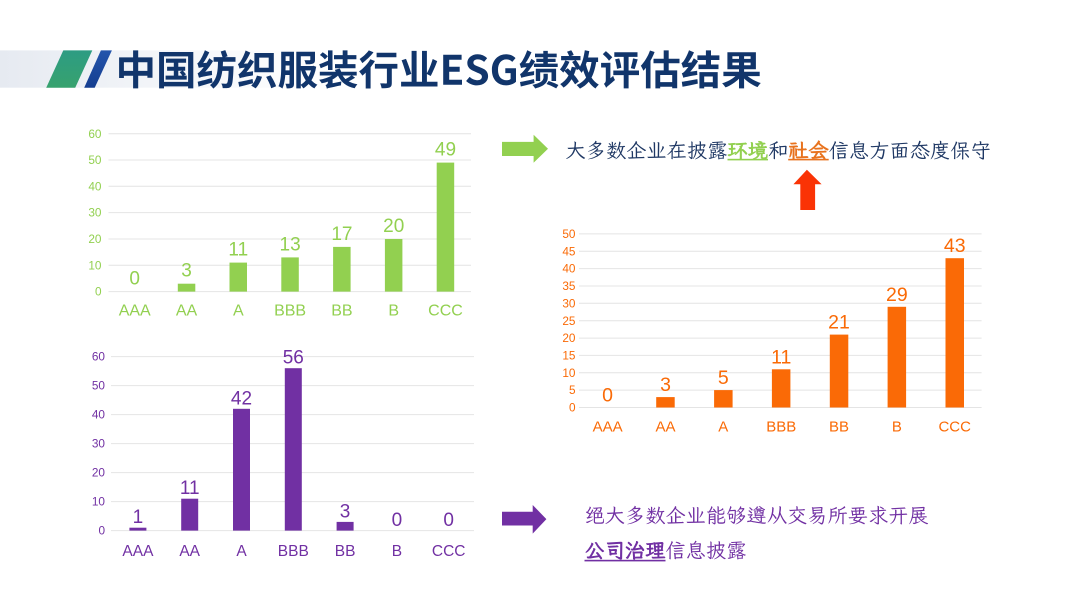 Image resolution: width=1080 pixels, height=606 pixels. What do you see at coordinates (839, 323) in the screenshot?
I see `svg-text: 21` at bounding box center [839, 323].